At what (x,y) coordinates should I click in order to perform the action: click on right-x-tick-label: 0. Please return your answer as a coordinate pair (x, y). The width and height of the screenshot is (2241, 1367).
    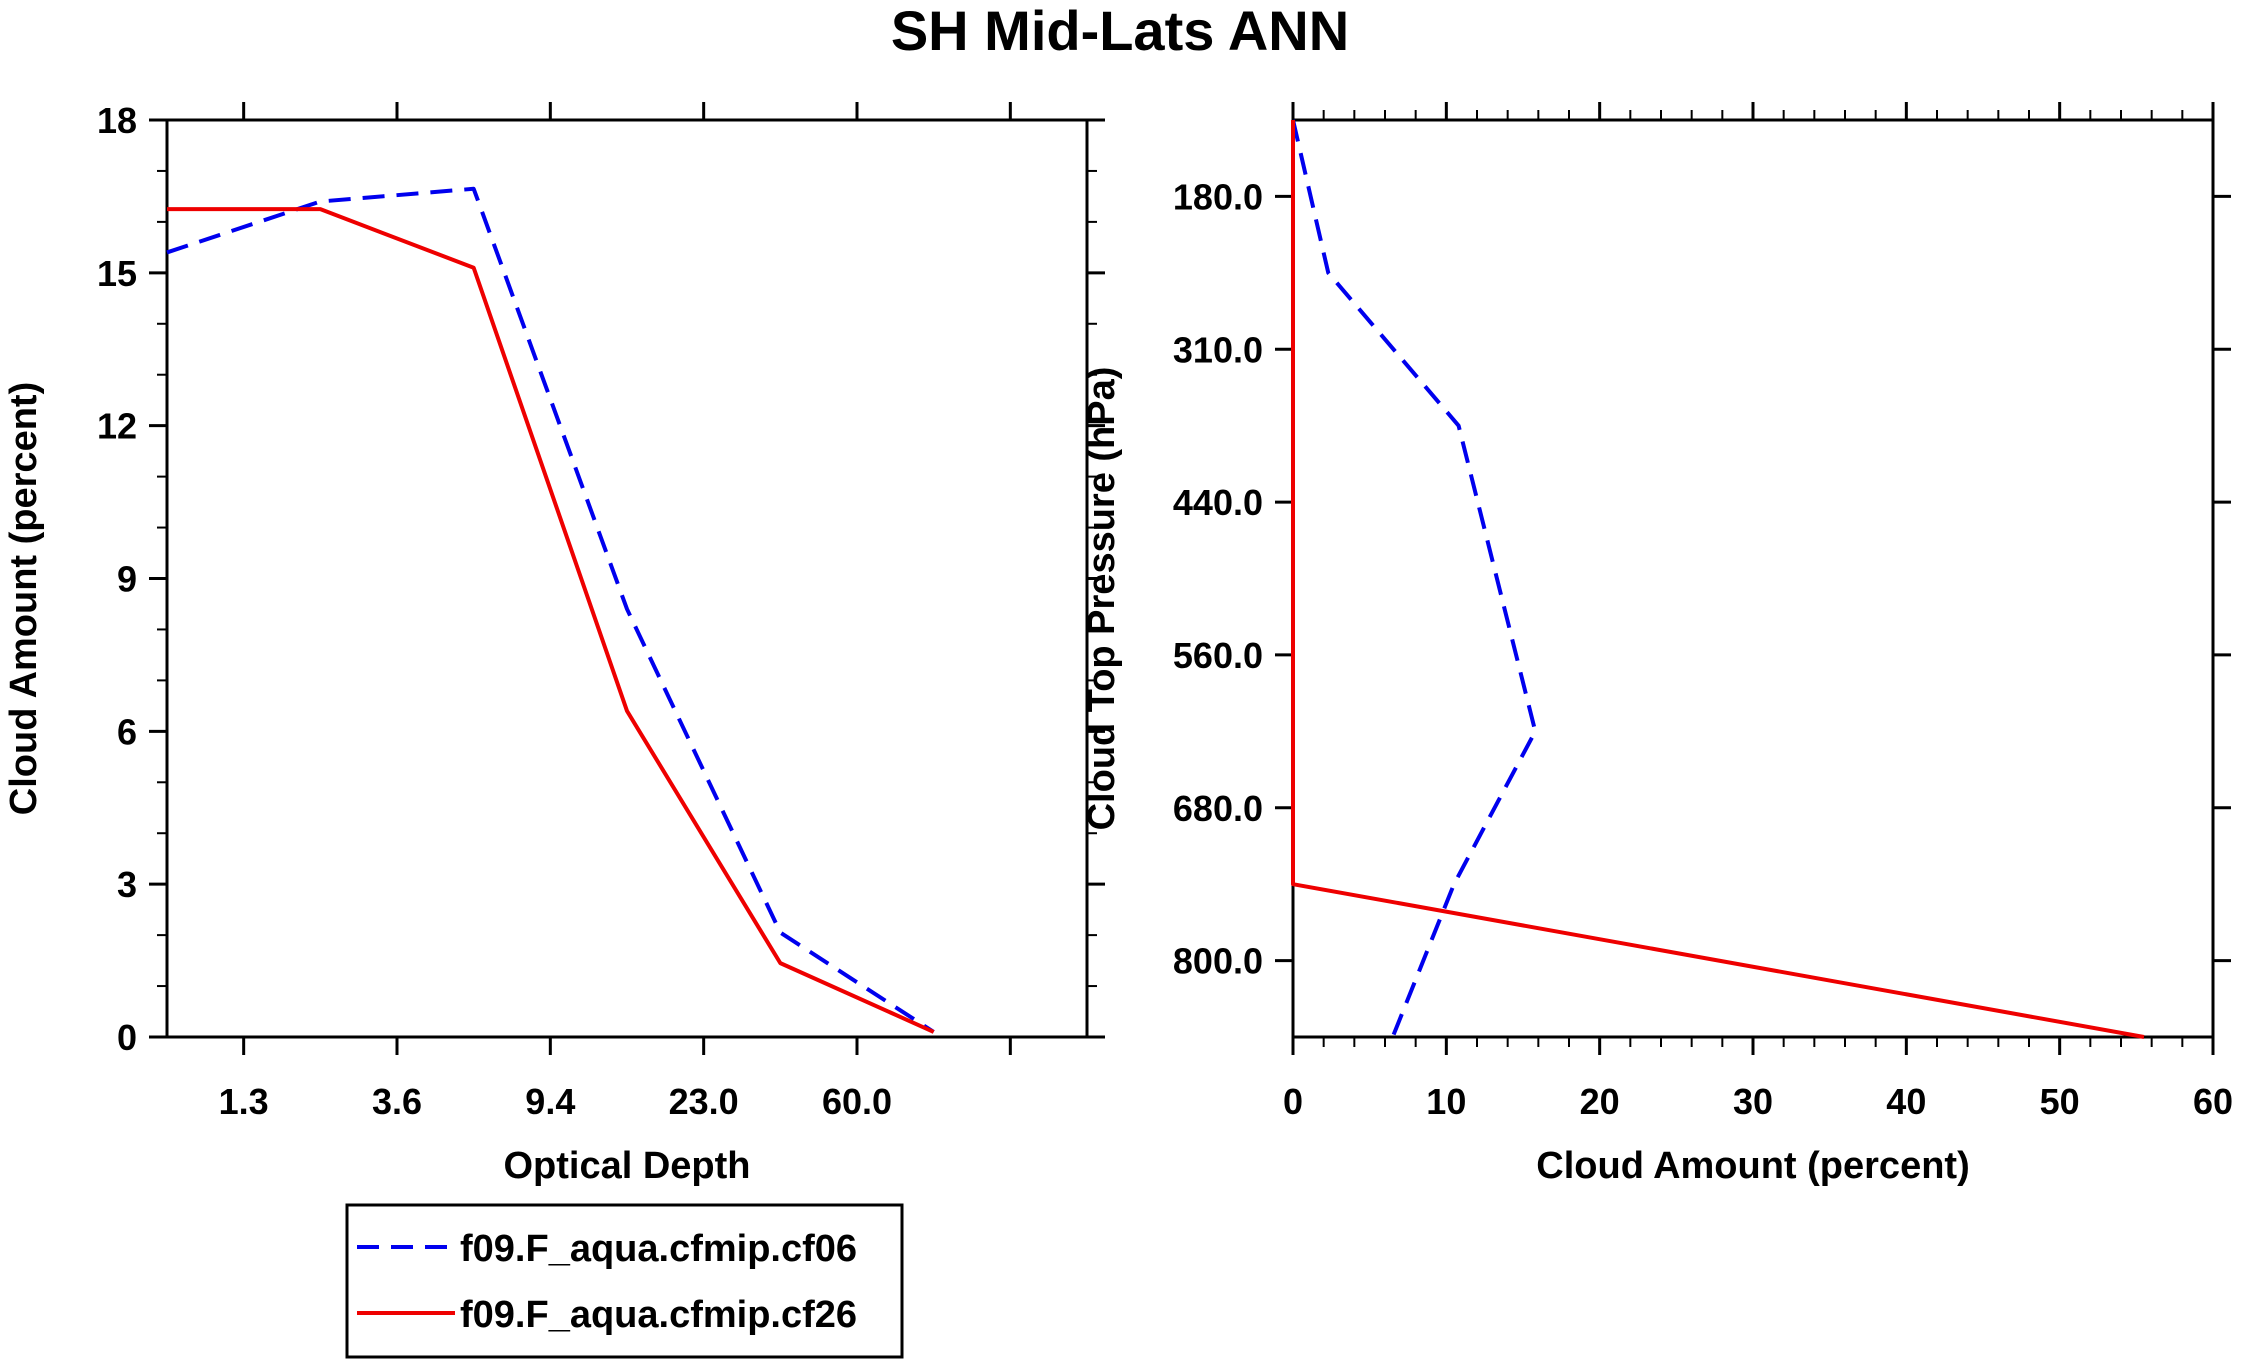
    Looking at the image, I should click on (1293, 1101).